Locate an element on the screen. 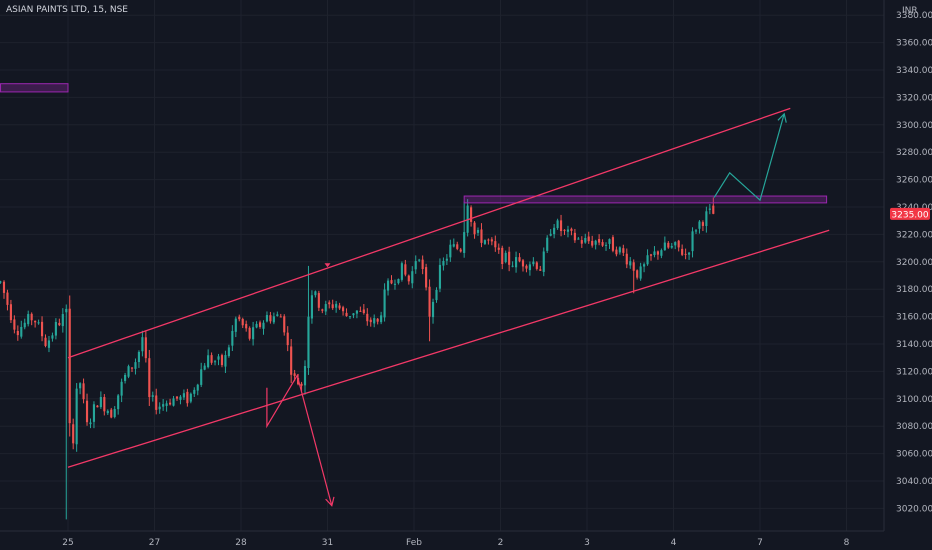 The height and width of the screenshot is (550, 932). time-axis-panel is located at coordinates (466, 540).